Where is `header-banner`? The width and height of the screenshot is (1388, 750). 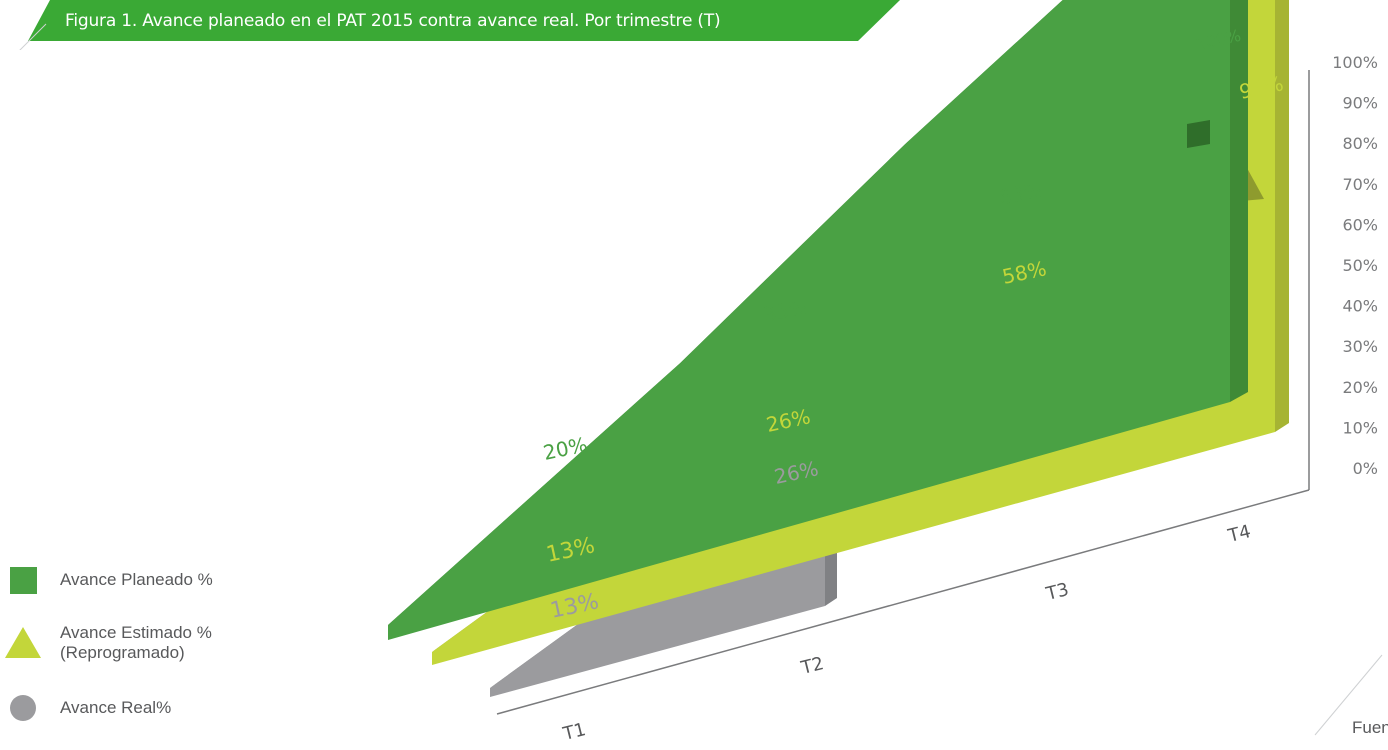 header-banner is located at coordinates (459, 25).